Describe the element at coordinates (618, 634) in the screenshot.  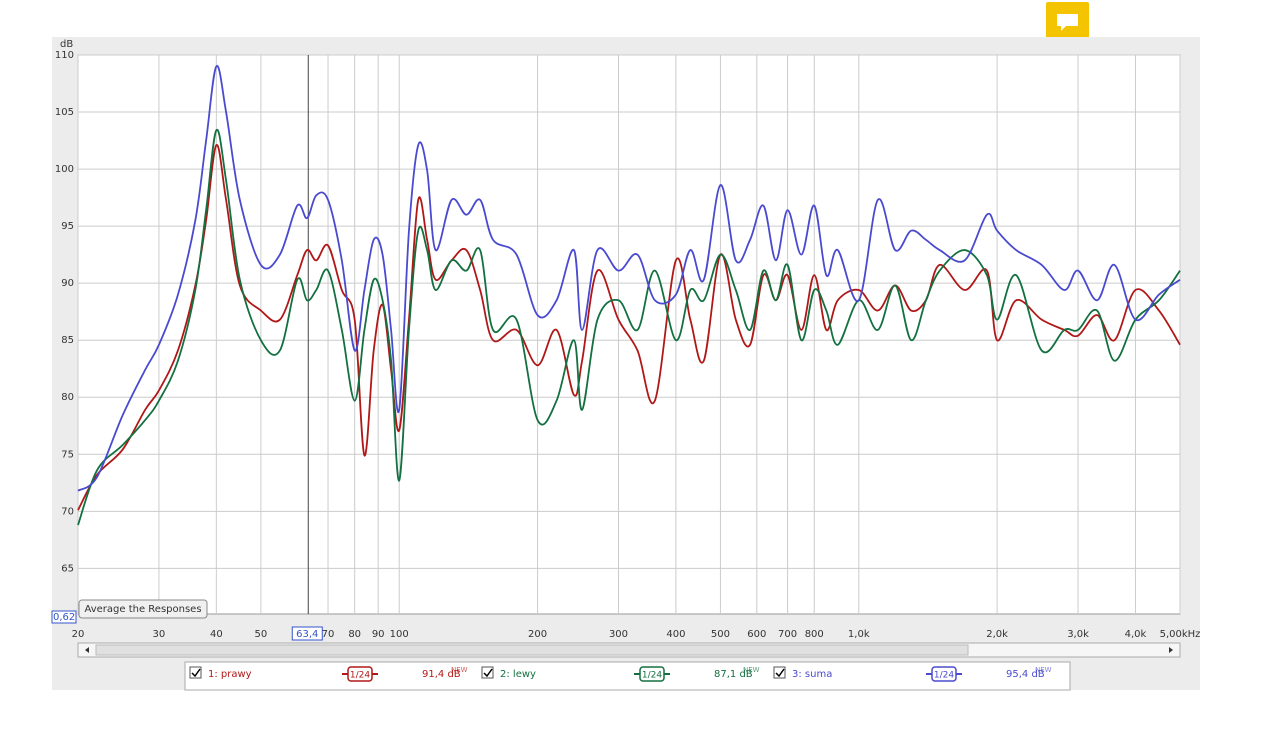
I see `x-tick-label: 300` at that location.